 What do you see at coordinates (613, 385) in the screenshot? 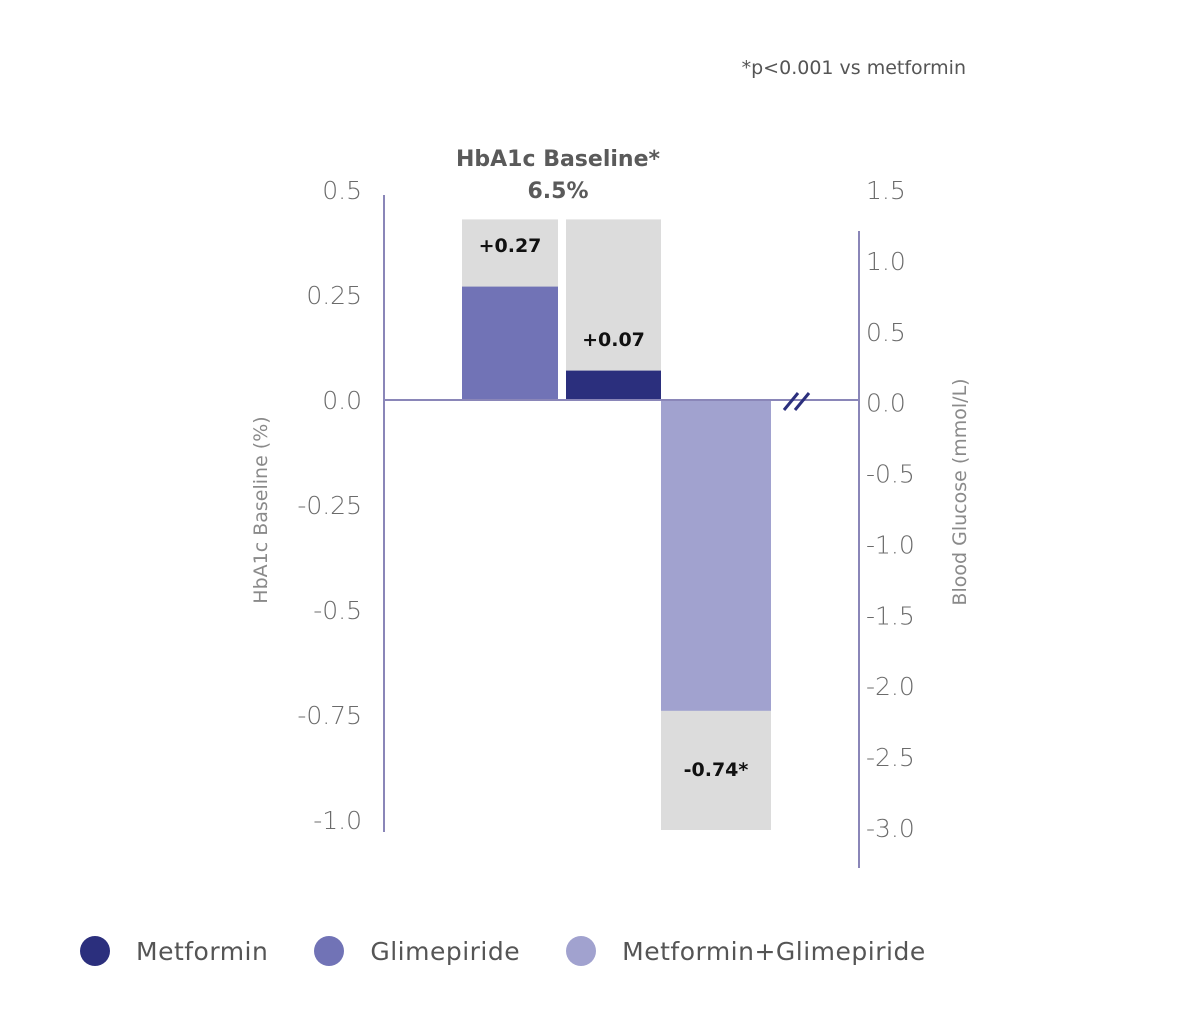
I see `bar-metformin` at bounding box center [613, 385].